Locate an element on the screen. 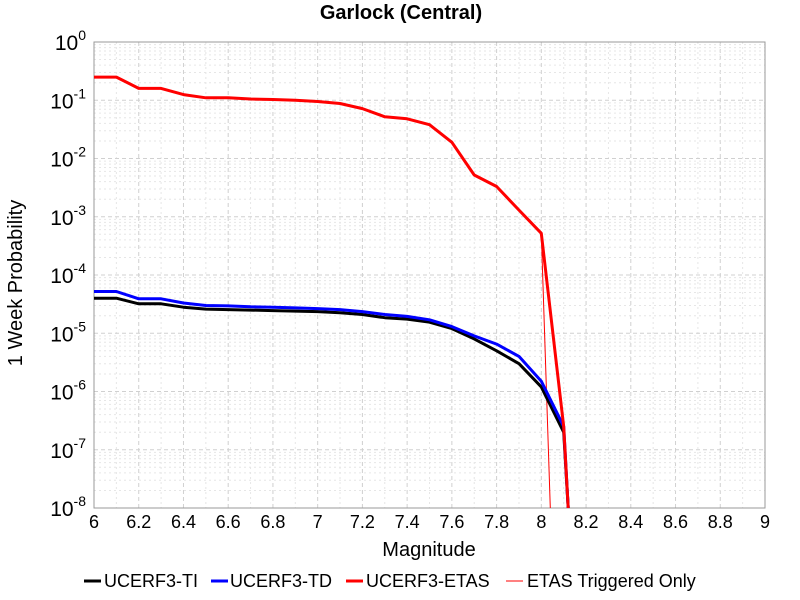 Image resolution: width=800 pixels, height=600 pixels. x-tick-label: 9 is located at coordinates (765, 522).